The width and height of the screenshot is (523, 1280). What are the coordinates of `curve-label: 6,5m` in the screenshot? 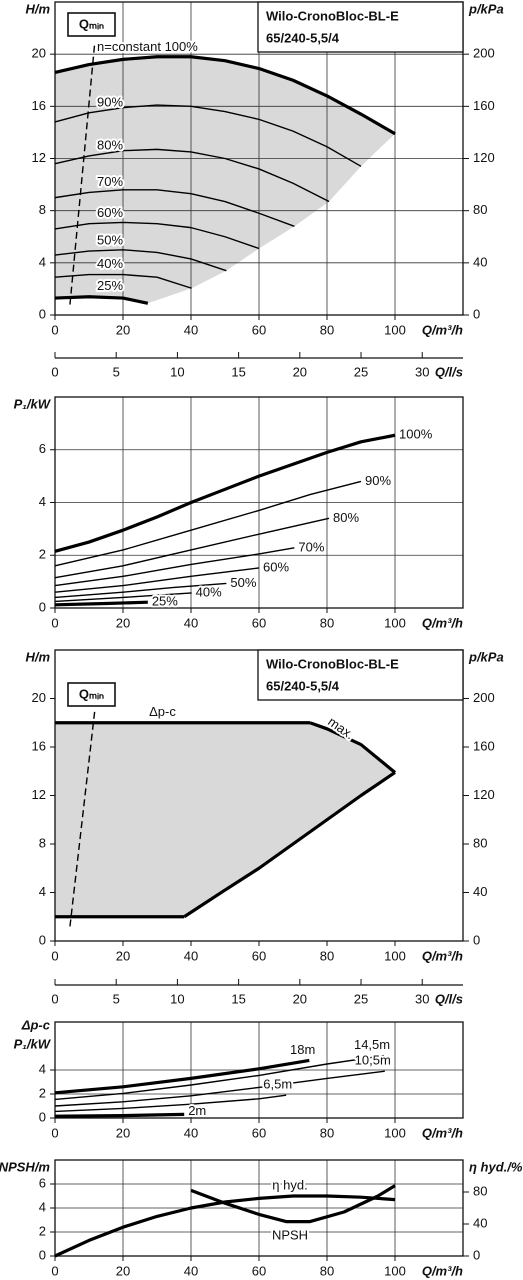 It's located at (277, 1084).